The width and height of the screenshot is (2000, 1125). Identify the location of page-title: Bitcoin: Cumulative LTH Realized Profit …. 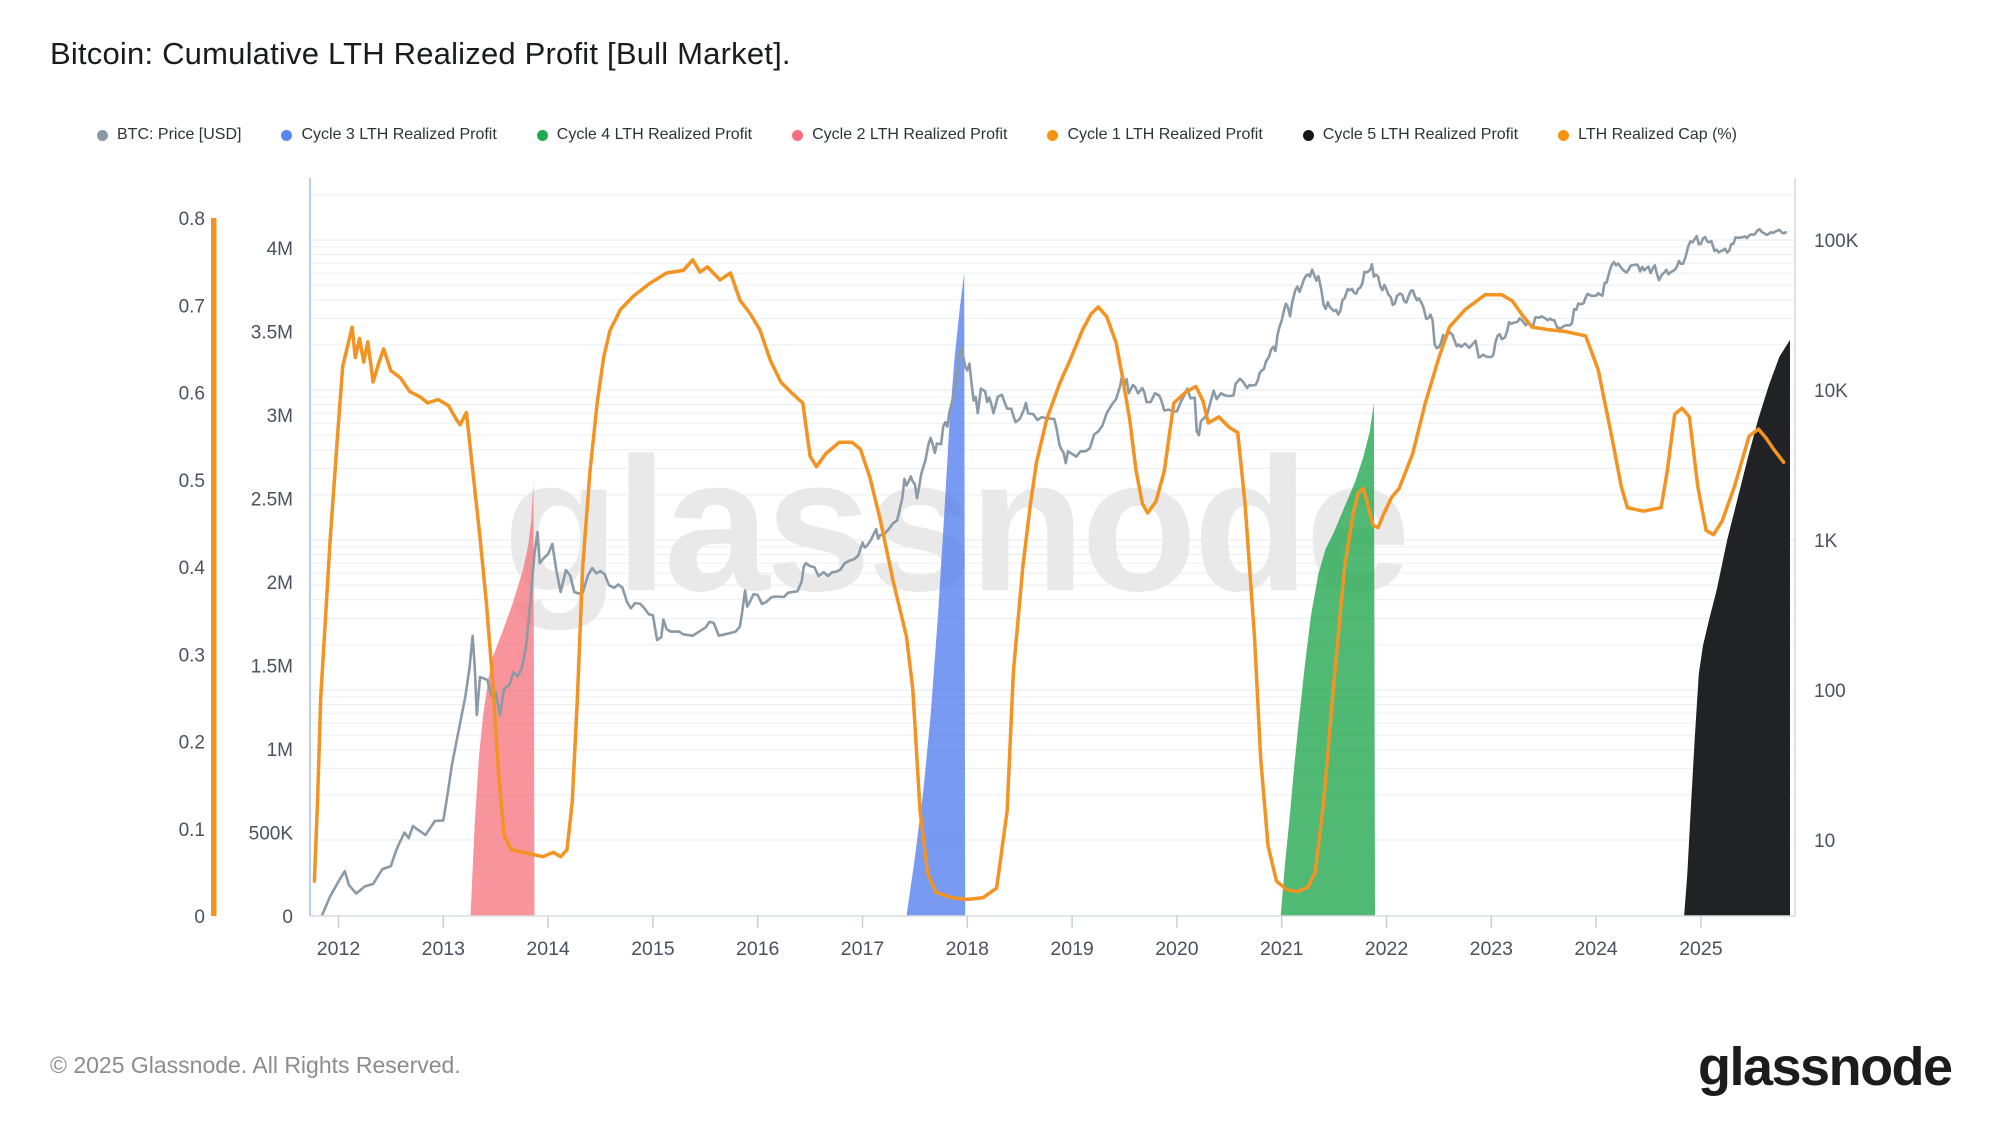
(420, 53).